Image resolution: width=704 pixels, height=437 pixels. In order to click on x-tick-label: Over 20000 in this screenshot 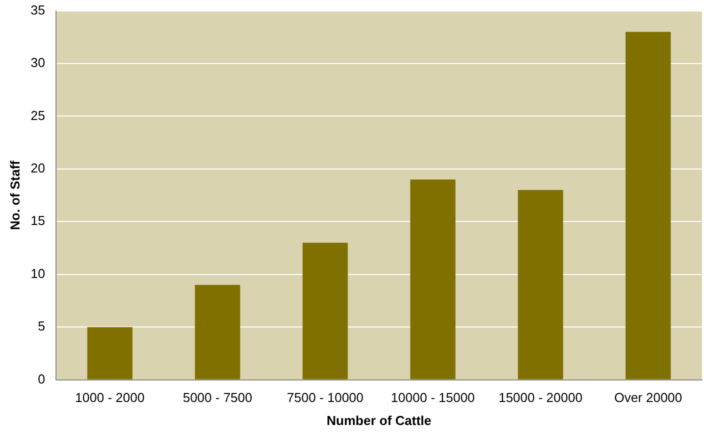, I will do `click(648, 398)`.